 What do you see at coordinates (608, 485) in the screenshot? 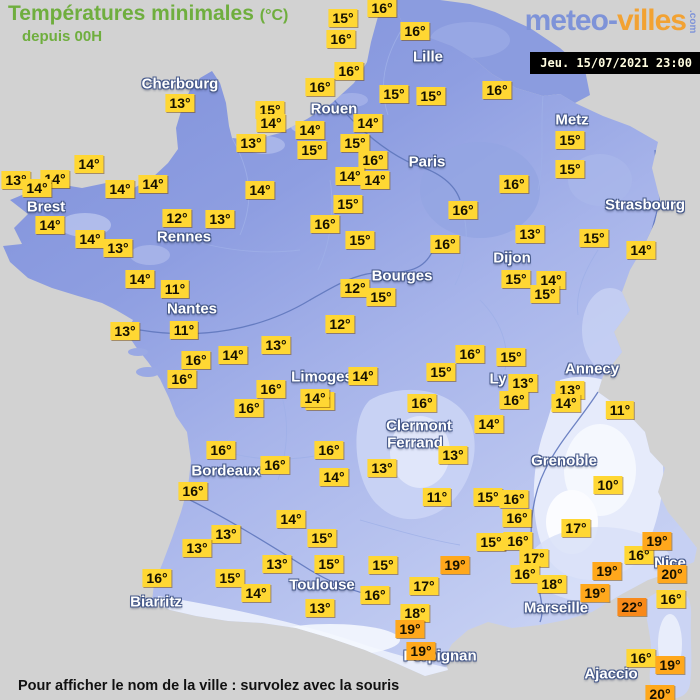
I see `temp-badge: 10°` at bounding box center [608, 485].